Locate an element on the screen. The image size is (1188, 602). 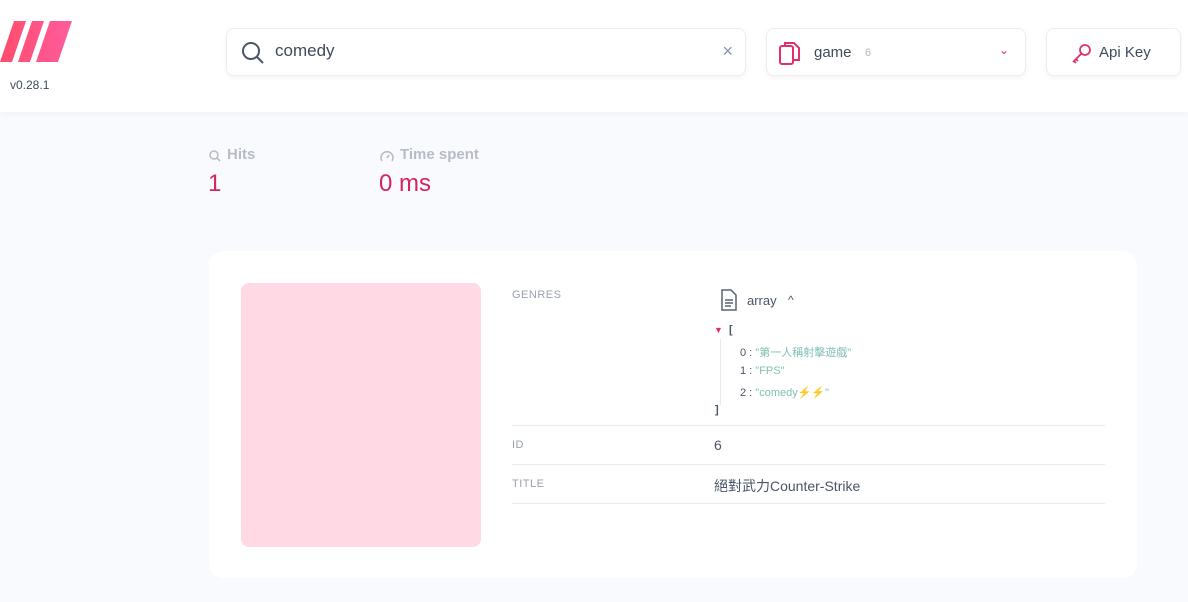
time-value: 0 ms is located at coordinates (405, 183).